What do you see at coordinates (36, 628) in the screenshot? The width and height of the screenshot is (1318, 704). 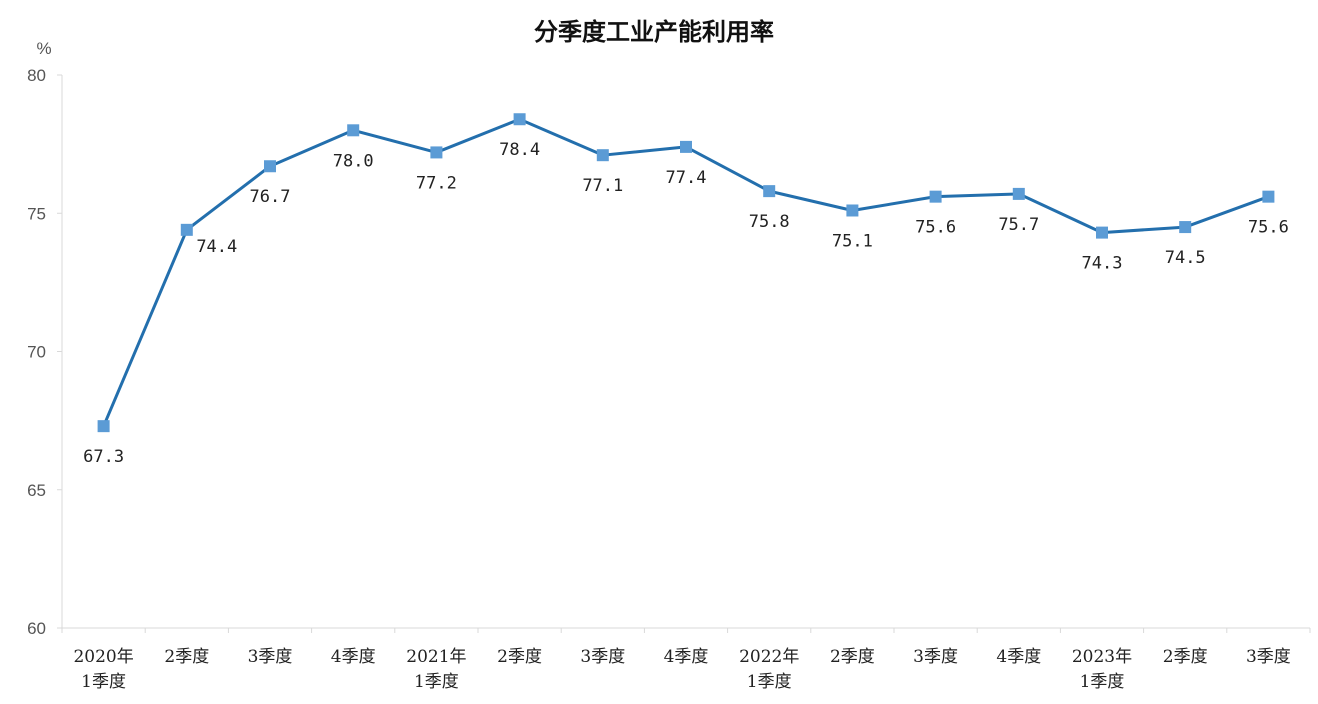 I see `y-tick-label: 60` at bounding box center [36, 628].